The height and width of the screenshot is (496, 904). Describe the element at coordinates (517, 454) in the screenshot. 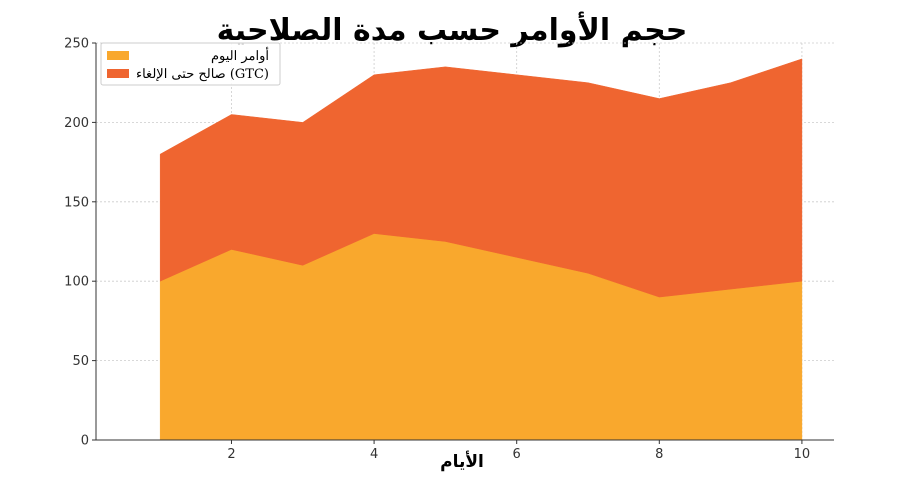

I see `x-tick-label: 6` at that location.